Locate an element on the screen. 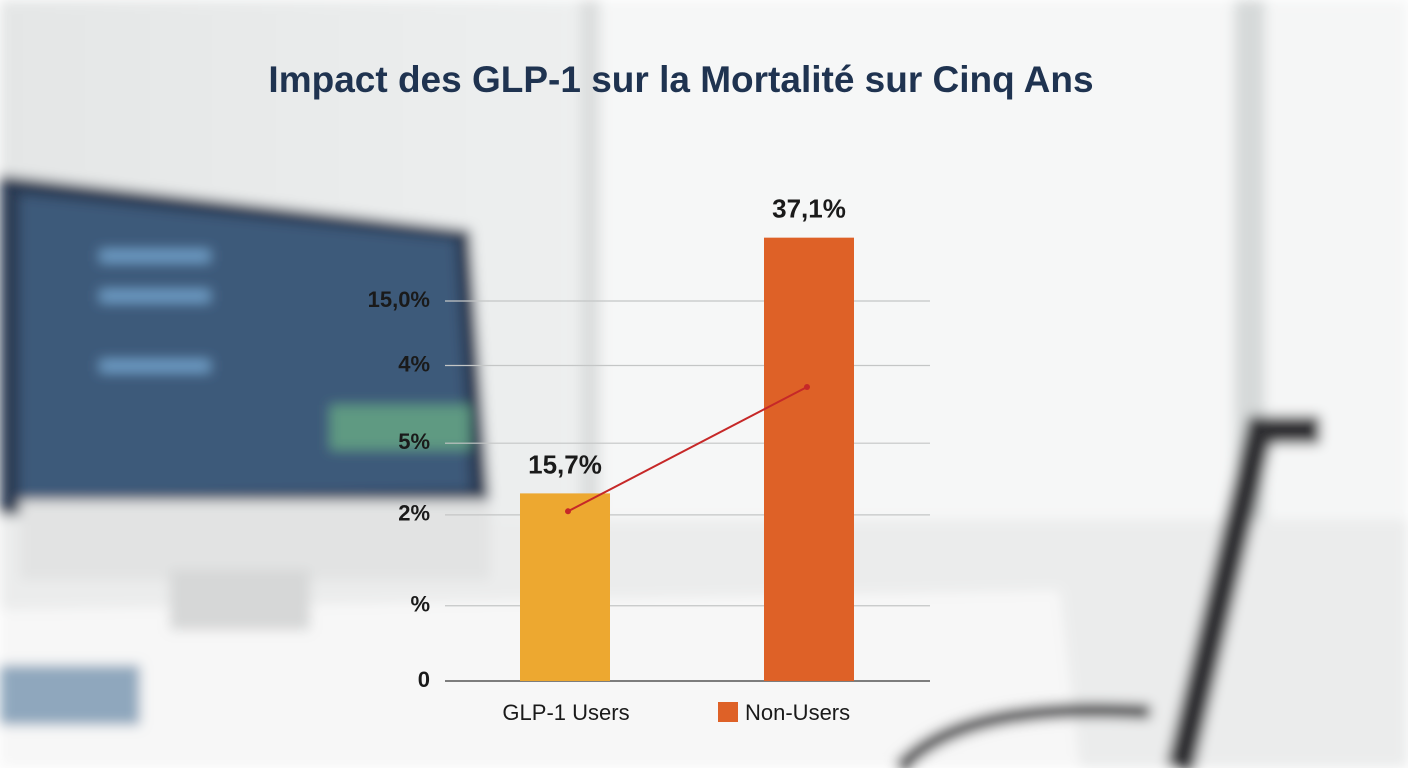  y-tick-label: 2% is located at coordinates (414, 513).